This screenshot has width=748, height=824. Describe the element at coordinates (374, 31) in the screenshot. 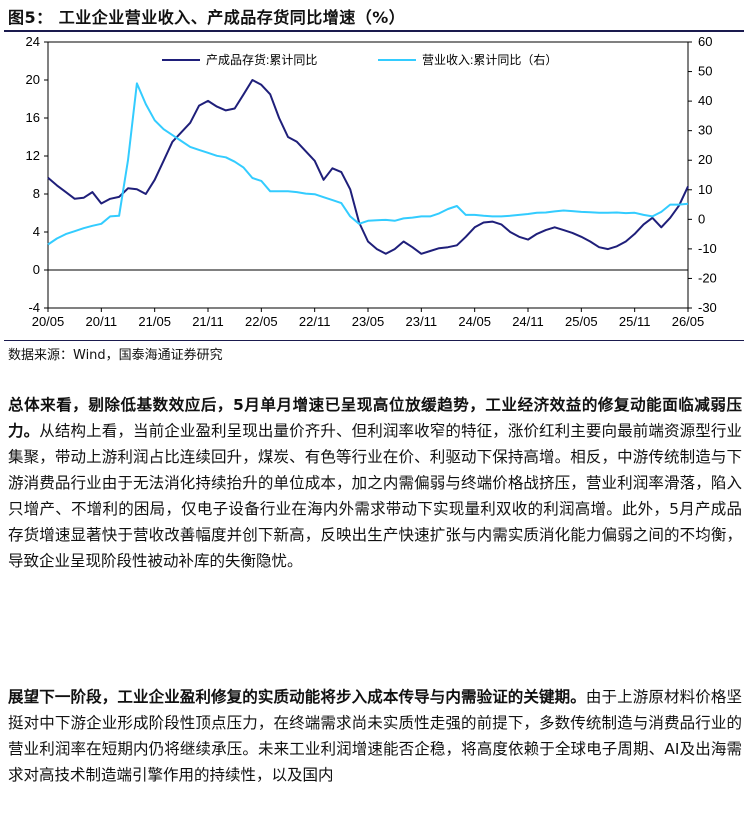

I see `title-divider` at that location.